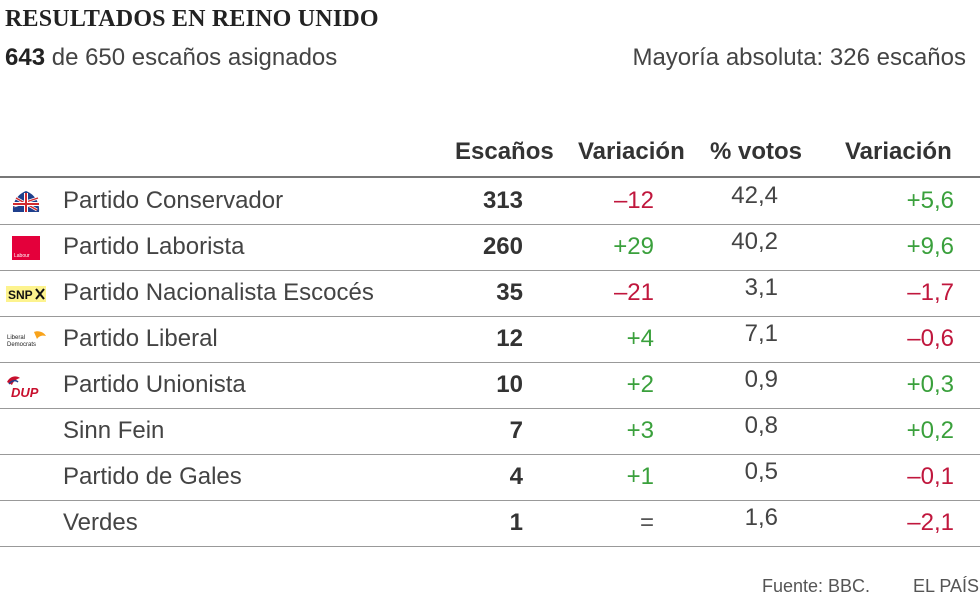  Describe the element at coordinates (114, 430) in the screenshot. I see `party-name: Sinn Fein` at that location.